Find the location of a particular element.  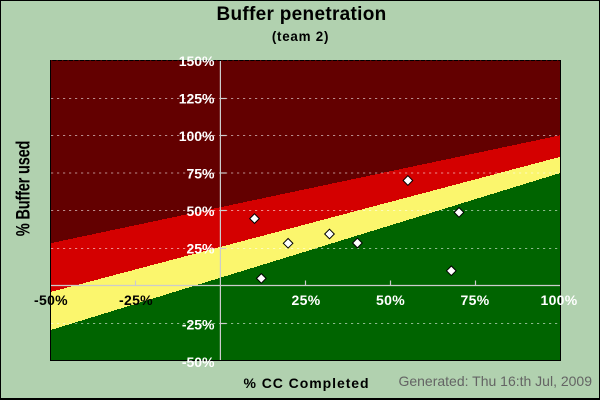

svg-text: % CC Completed is located at coordinates (306, 383).